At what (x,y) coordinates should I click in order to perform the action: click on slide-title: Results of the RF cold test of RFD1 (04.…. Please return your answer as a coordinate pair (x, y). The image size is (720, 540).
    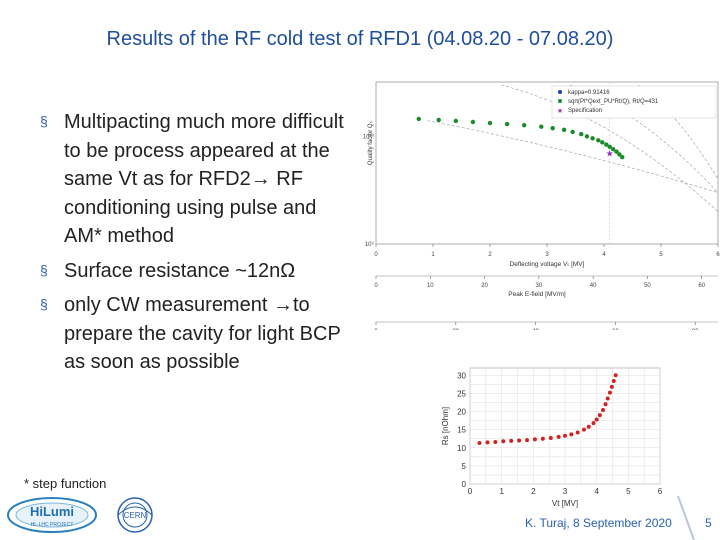
    Looking at the image, I should click on (360, 39).